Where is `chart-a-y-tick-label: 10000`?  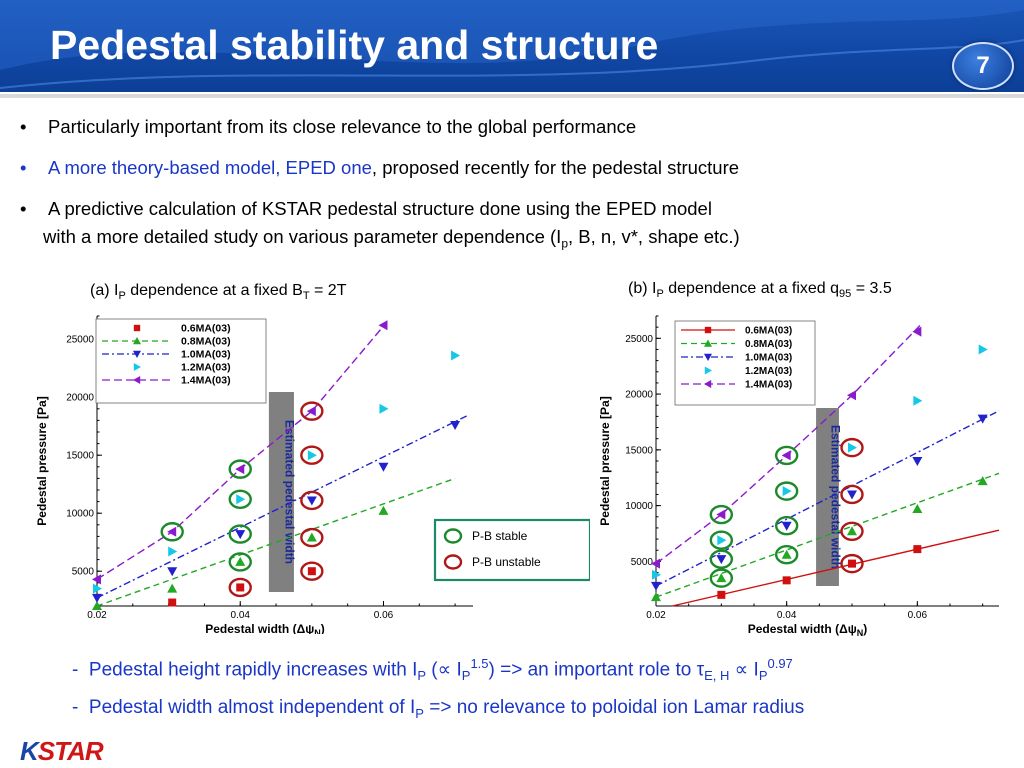 chart-a-y-tick-label: 10000 is located at coordinates (80, 514).